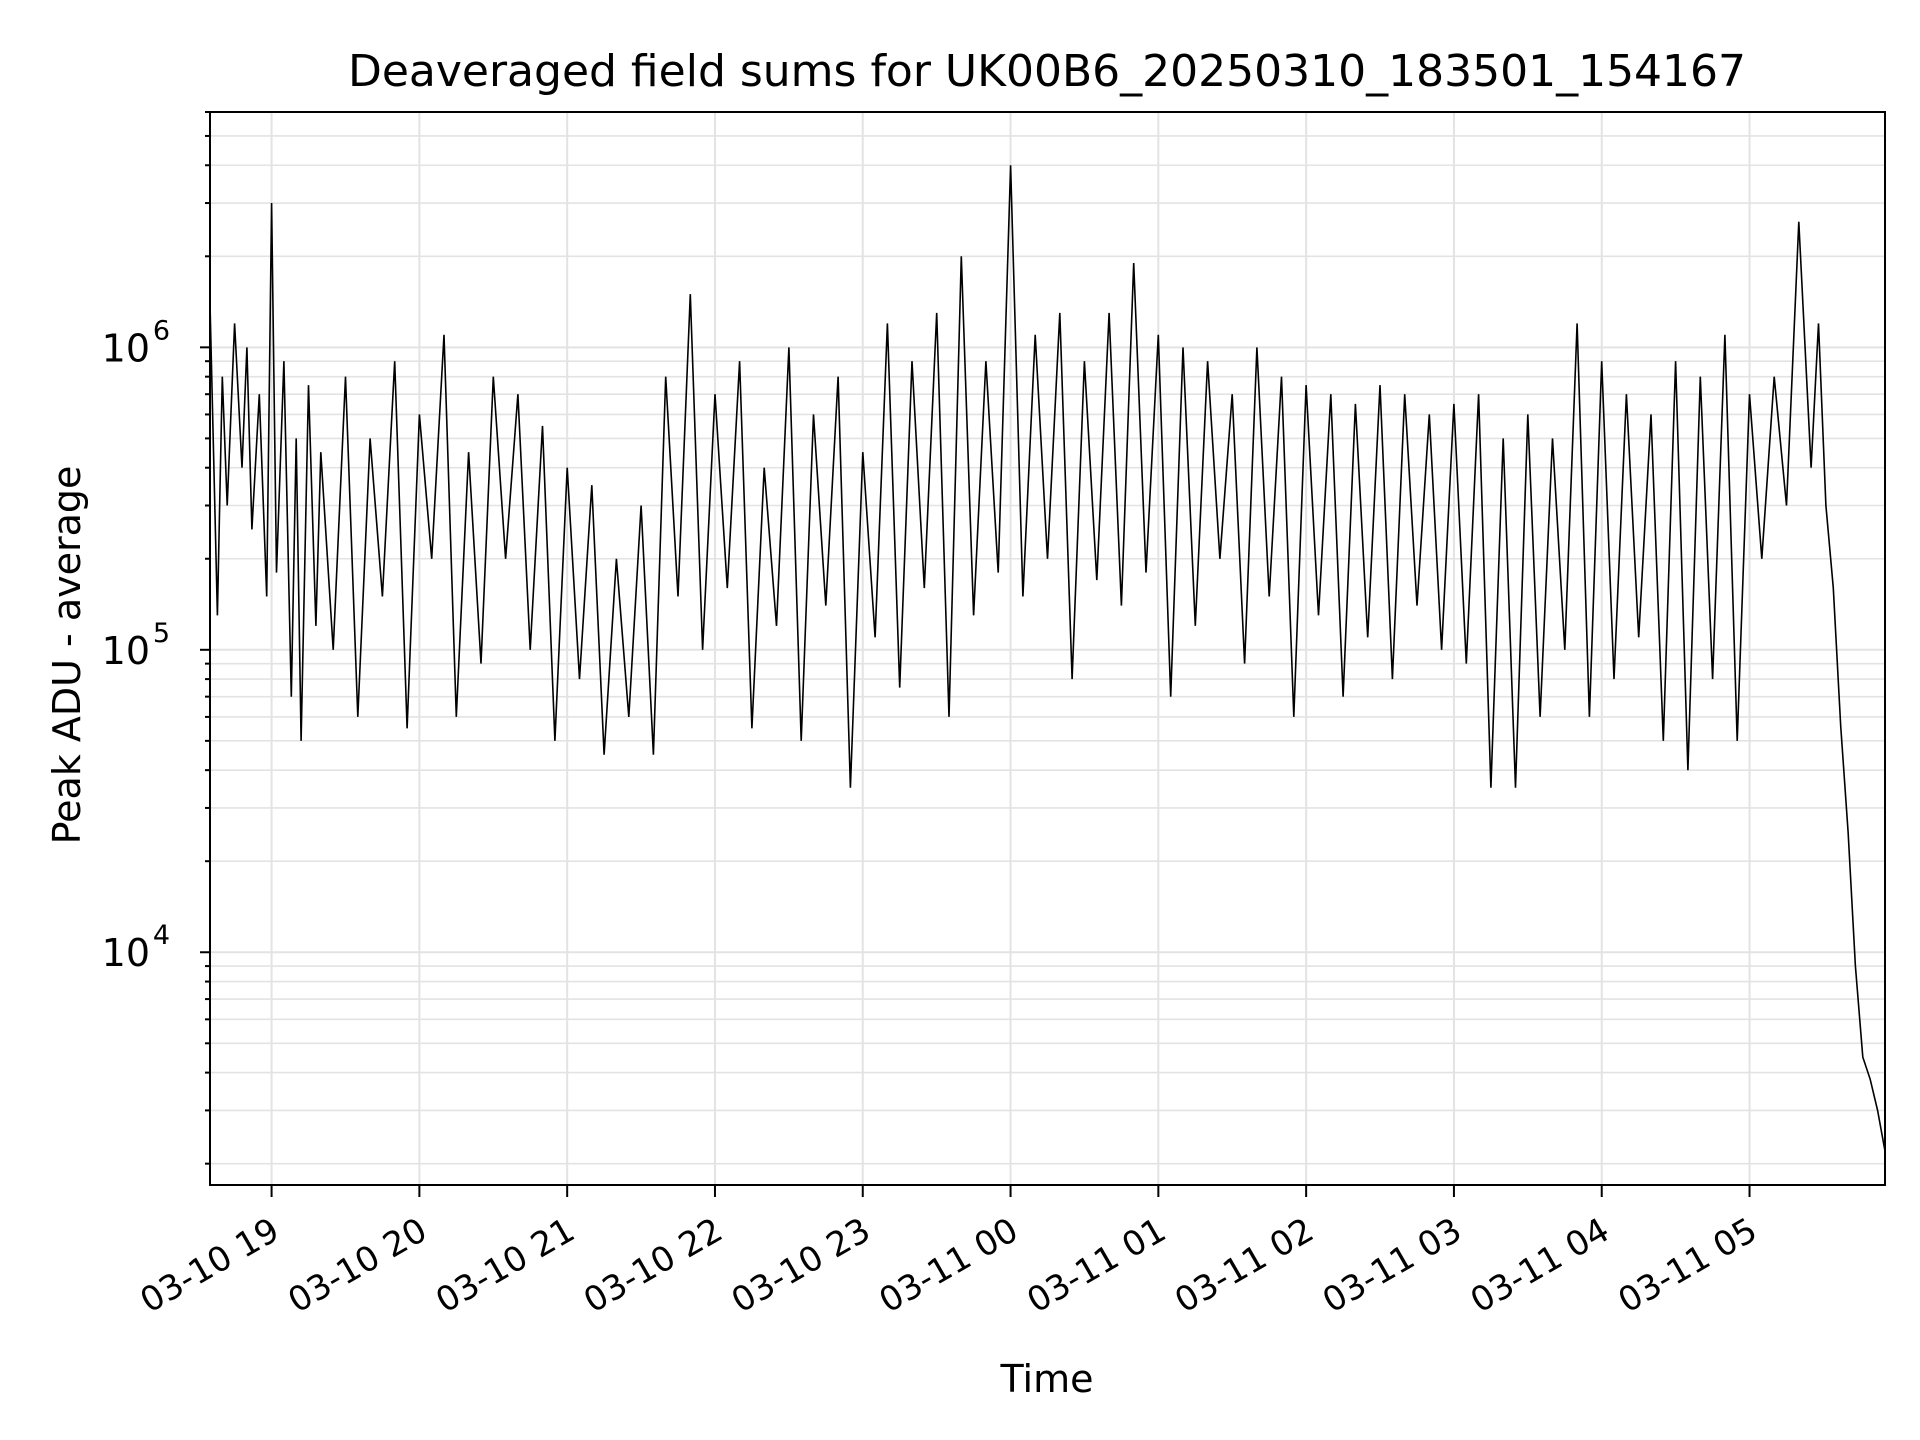  I want to click on y-tick-label-exponent: 5, so click(161, 633).